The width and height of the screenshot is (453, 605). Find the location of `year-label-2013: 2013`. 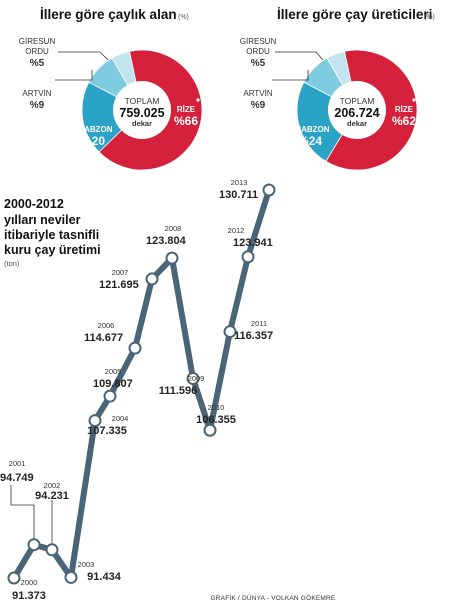

year-label-2013: 2013 is located at coordinates (239, 182).